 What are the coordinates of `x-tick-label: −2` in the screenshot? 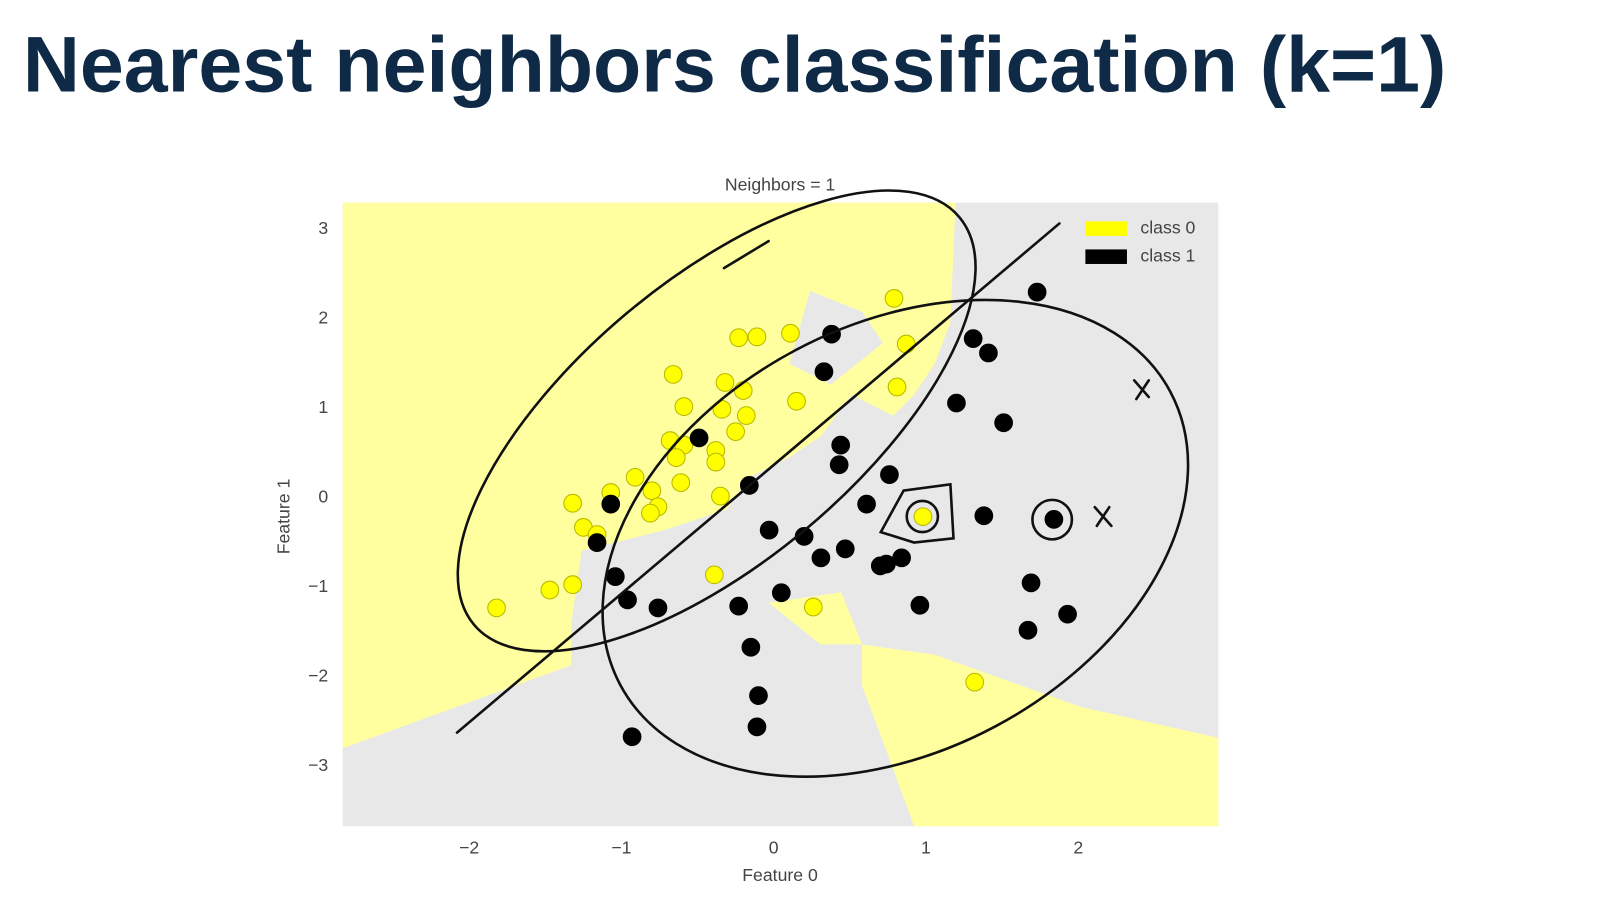 It's located at (469, 848).